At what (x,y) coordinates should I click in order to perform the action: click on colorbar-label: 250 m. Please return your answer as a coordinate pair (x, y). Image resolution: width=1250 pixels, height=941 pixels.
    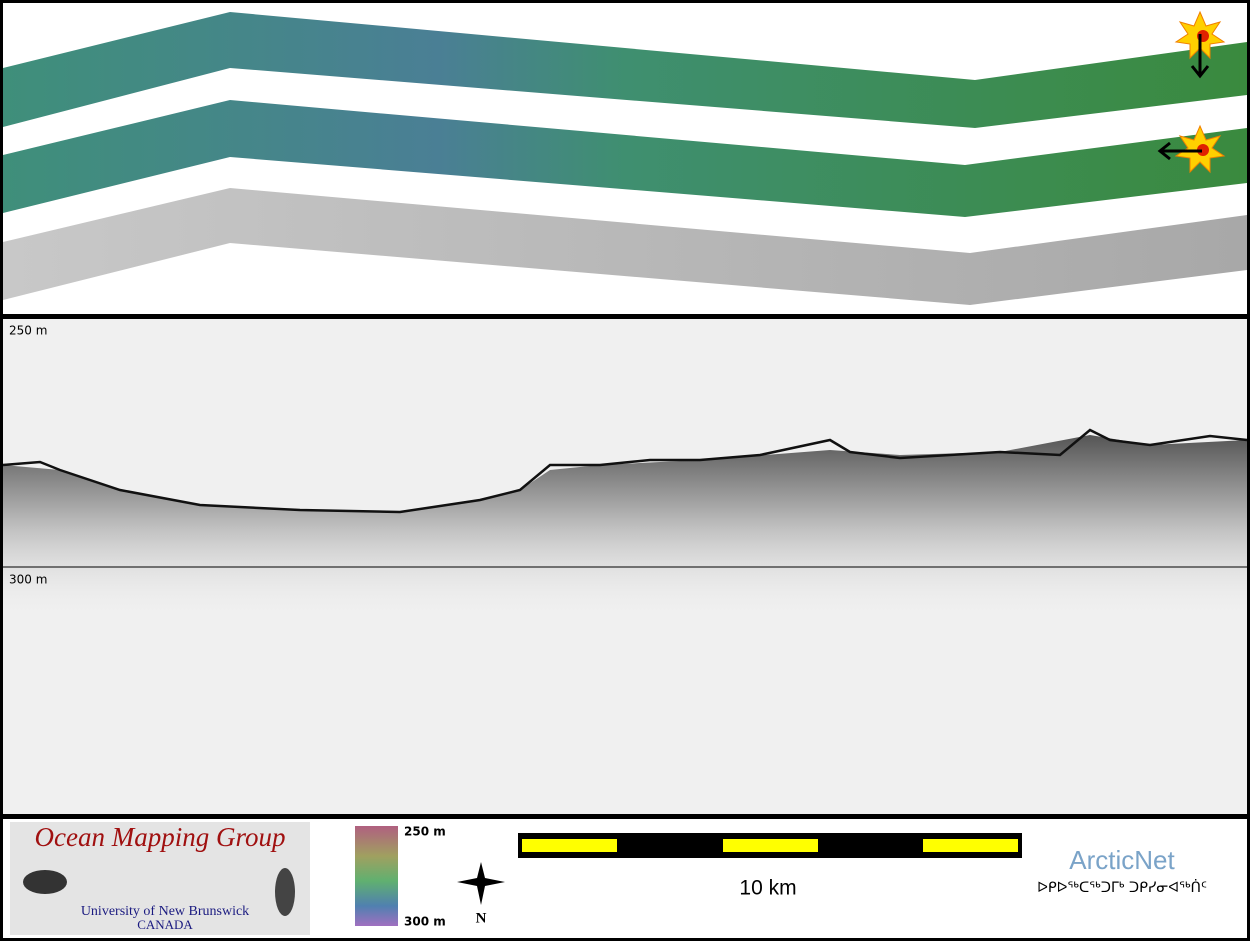
    Looking at the image, I should click on (425, 832).